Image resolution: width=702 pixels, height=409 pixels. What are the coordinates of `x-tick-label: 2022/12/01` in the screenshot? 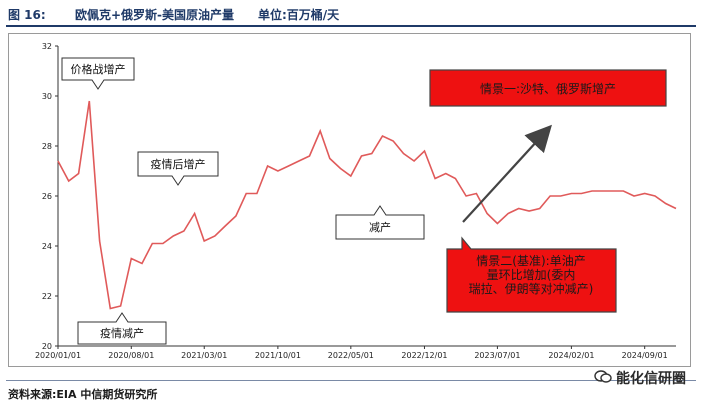 It's located at (424, 355).